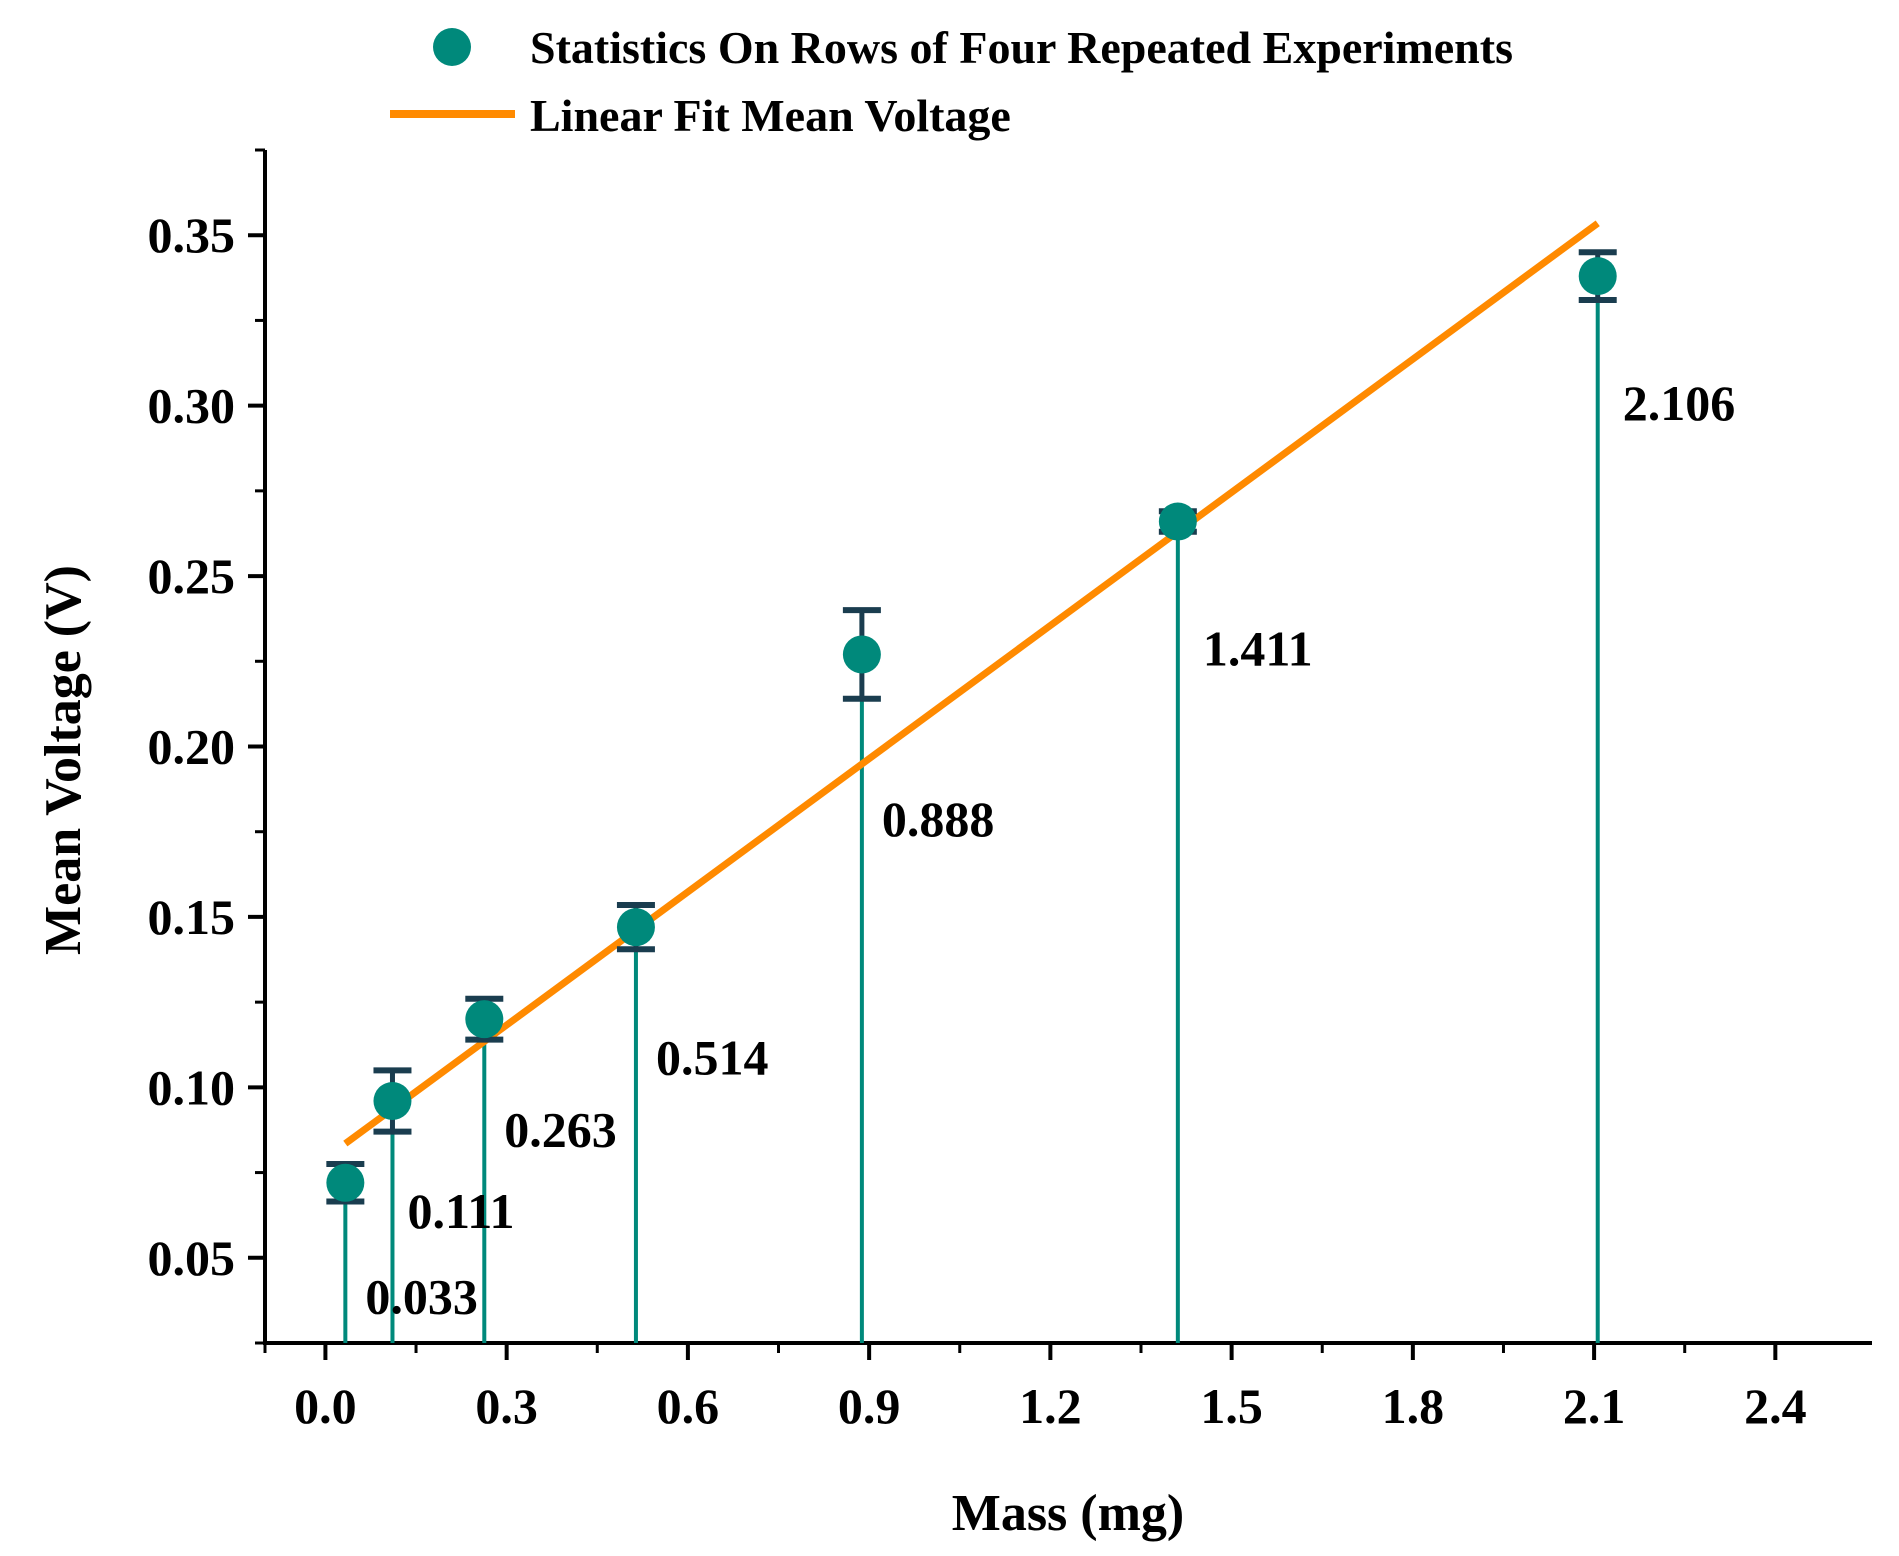  I want to click on y-ticks: 0.05 0.10 0.15 0.20 0.25 0.30 0.35, so click(206, 746).